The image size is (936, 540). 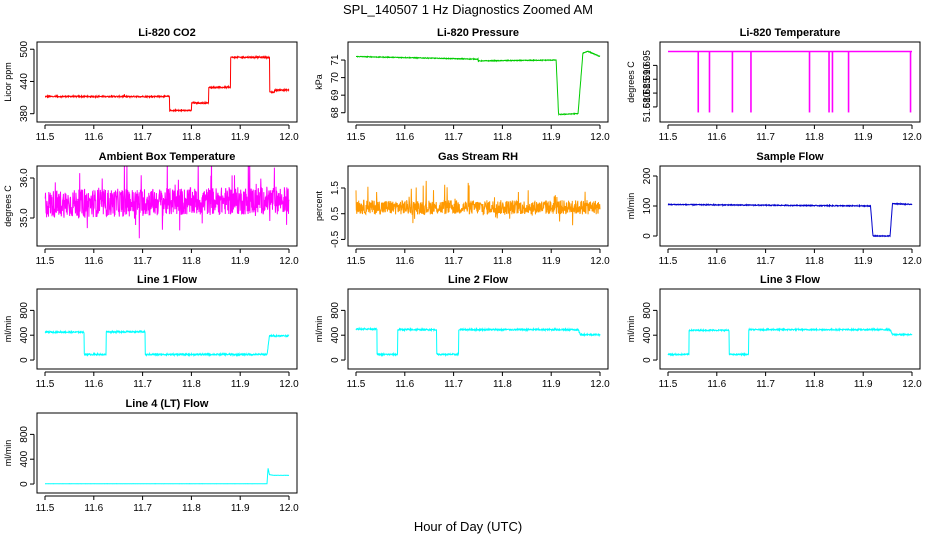 What do you see at coordinates (167, 280) in the screenshot?
I see `panel-title: Line 1 Flow` at bounding box center [167, 280].